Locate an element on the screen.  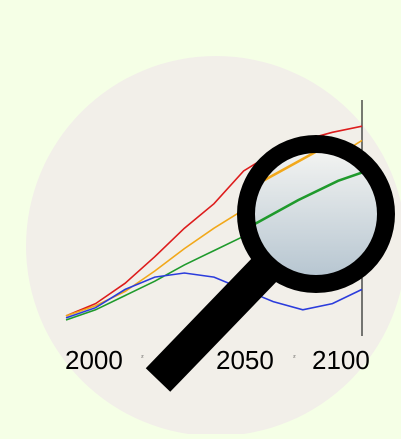
lens-glass is located at coordinates (316, 214).